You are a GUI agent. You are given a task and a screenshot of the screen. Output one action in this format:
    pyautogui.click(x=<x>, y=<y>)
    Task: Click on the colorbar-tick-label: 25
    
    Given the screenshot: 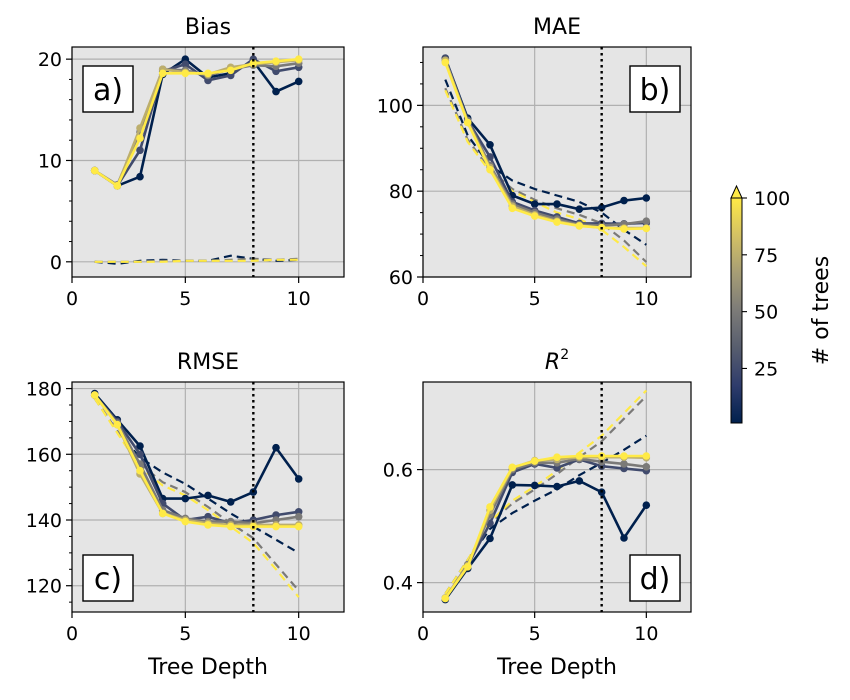 What is the action you would take?
    pyautogui.click(x=766, y=369)
    